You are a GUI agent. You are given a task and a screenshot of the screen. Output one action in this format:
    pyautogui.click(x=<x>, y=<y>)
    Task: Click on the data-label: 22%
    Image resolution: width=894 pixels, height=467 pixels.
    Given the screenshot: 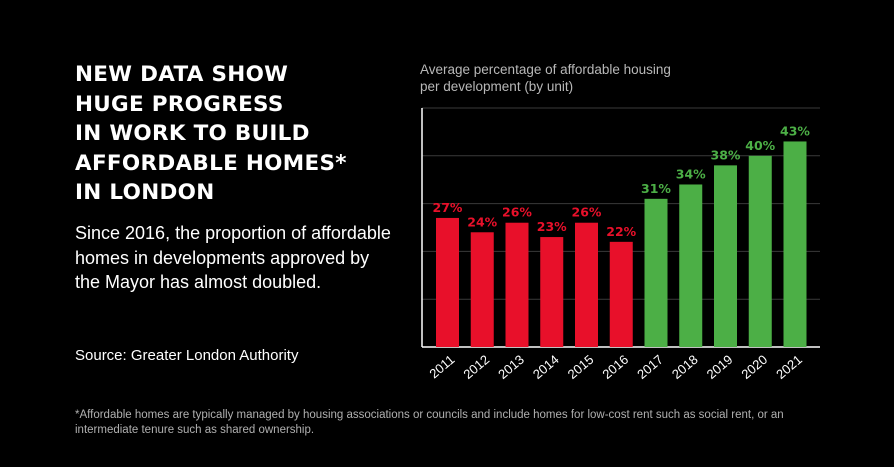 What is the action you would take?
    pyautogui.click(x=621, y=231)
    